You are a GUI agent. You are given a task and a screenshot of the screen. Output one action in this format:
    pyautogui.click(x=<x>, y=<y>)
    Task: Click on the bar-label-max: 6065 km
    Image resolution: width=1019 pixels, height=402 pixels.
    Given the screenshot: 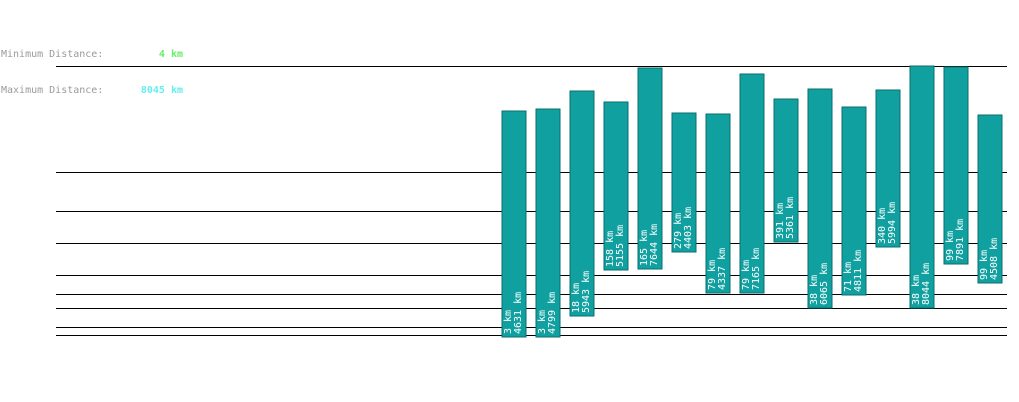 What is the action you would take?
    pyautogui.click(x=824, y=284)
    